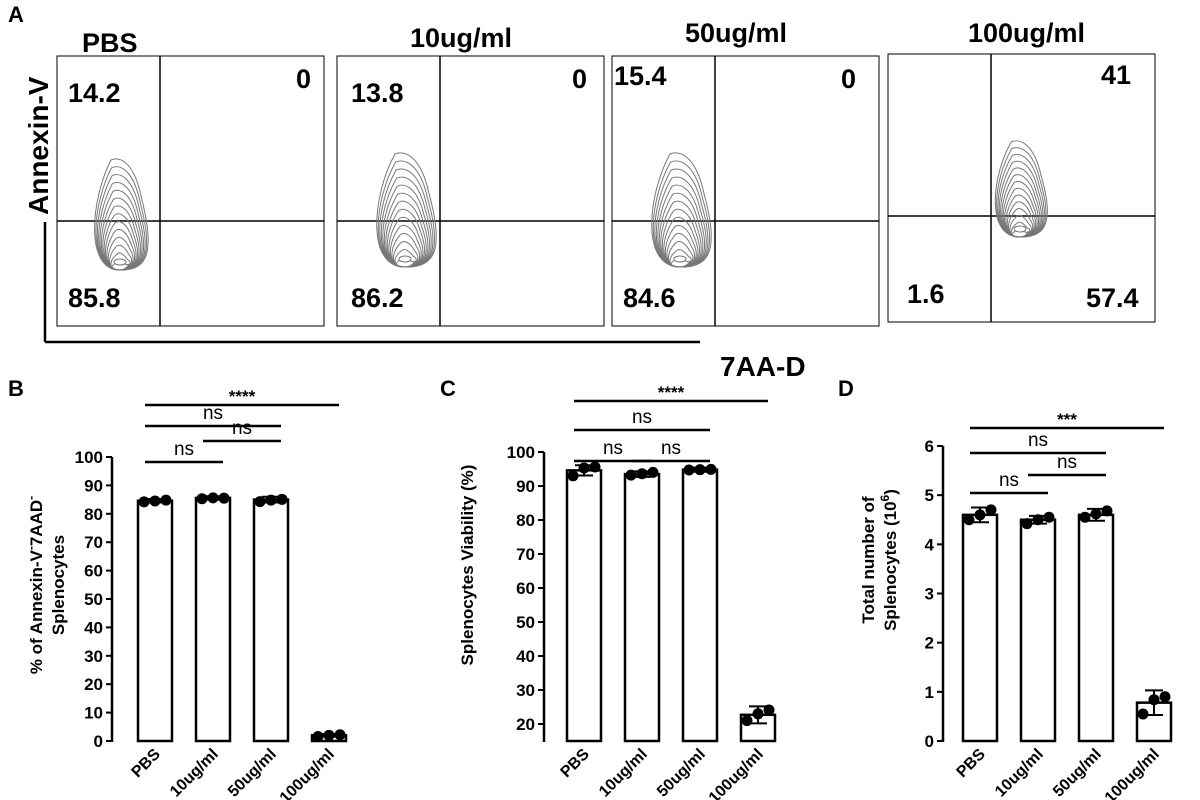 The height and width of the screenshot is (800, 1200). What do you see at coordinates (929, 692) in the screenshot?
I see `y-tick-label: 1` at bounding box center [929, 692].